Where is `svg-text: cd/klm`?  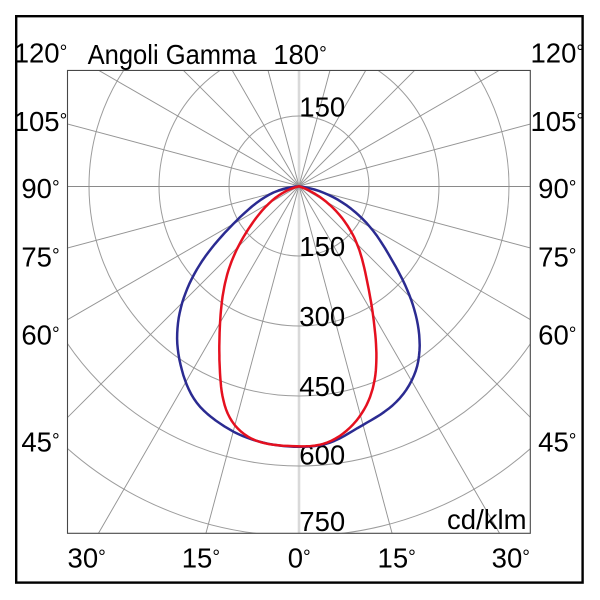
svg-text: cd/klm is located at coordinates (486, 519).